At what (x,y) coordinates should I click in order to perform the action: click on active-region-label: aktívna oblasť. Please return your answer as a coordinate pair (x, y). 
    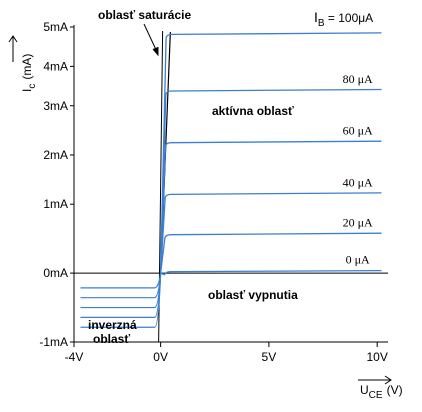
    Looking at the image, I should click on (253, 111).